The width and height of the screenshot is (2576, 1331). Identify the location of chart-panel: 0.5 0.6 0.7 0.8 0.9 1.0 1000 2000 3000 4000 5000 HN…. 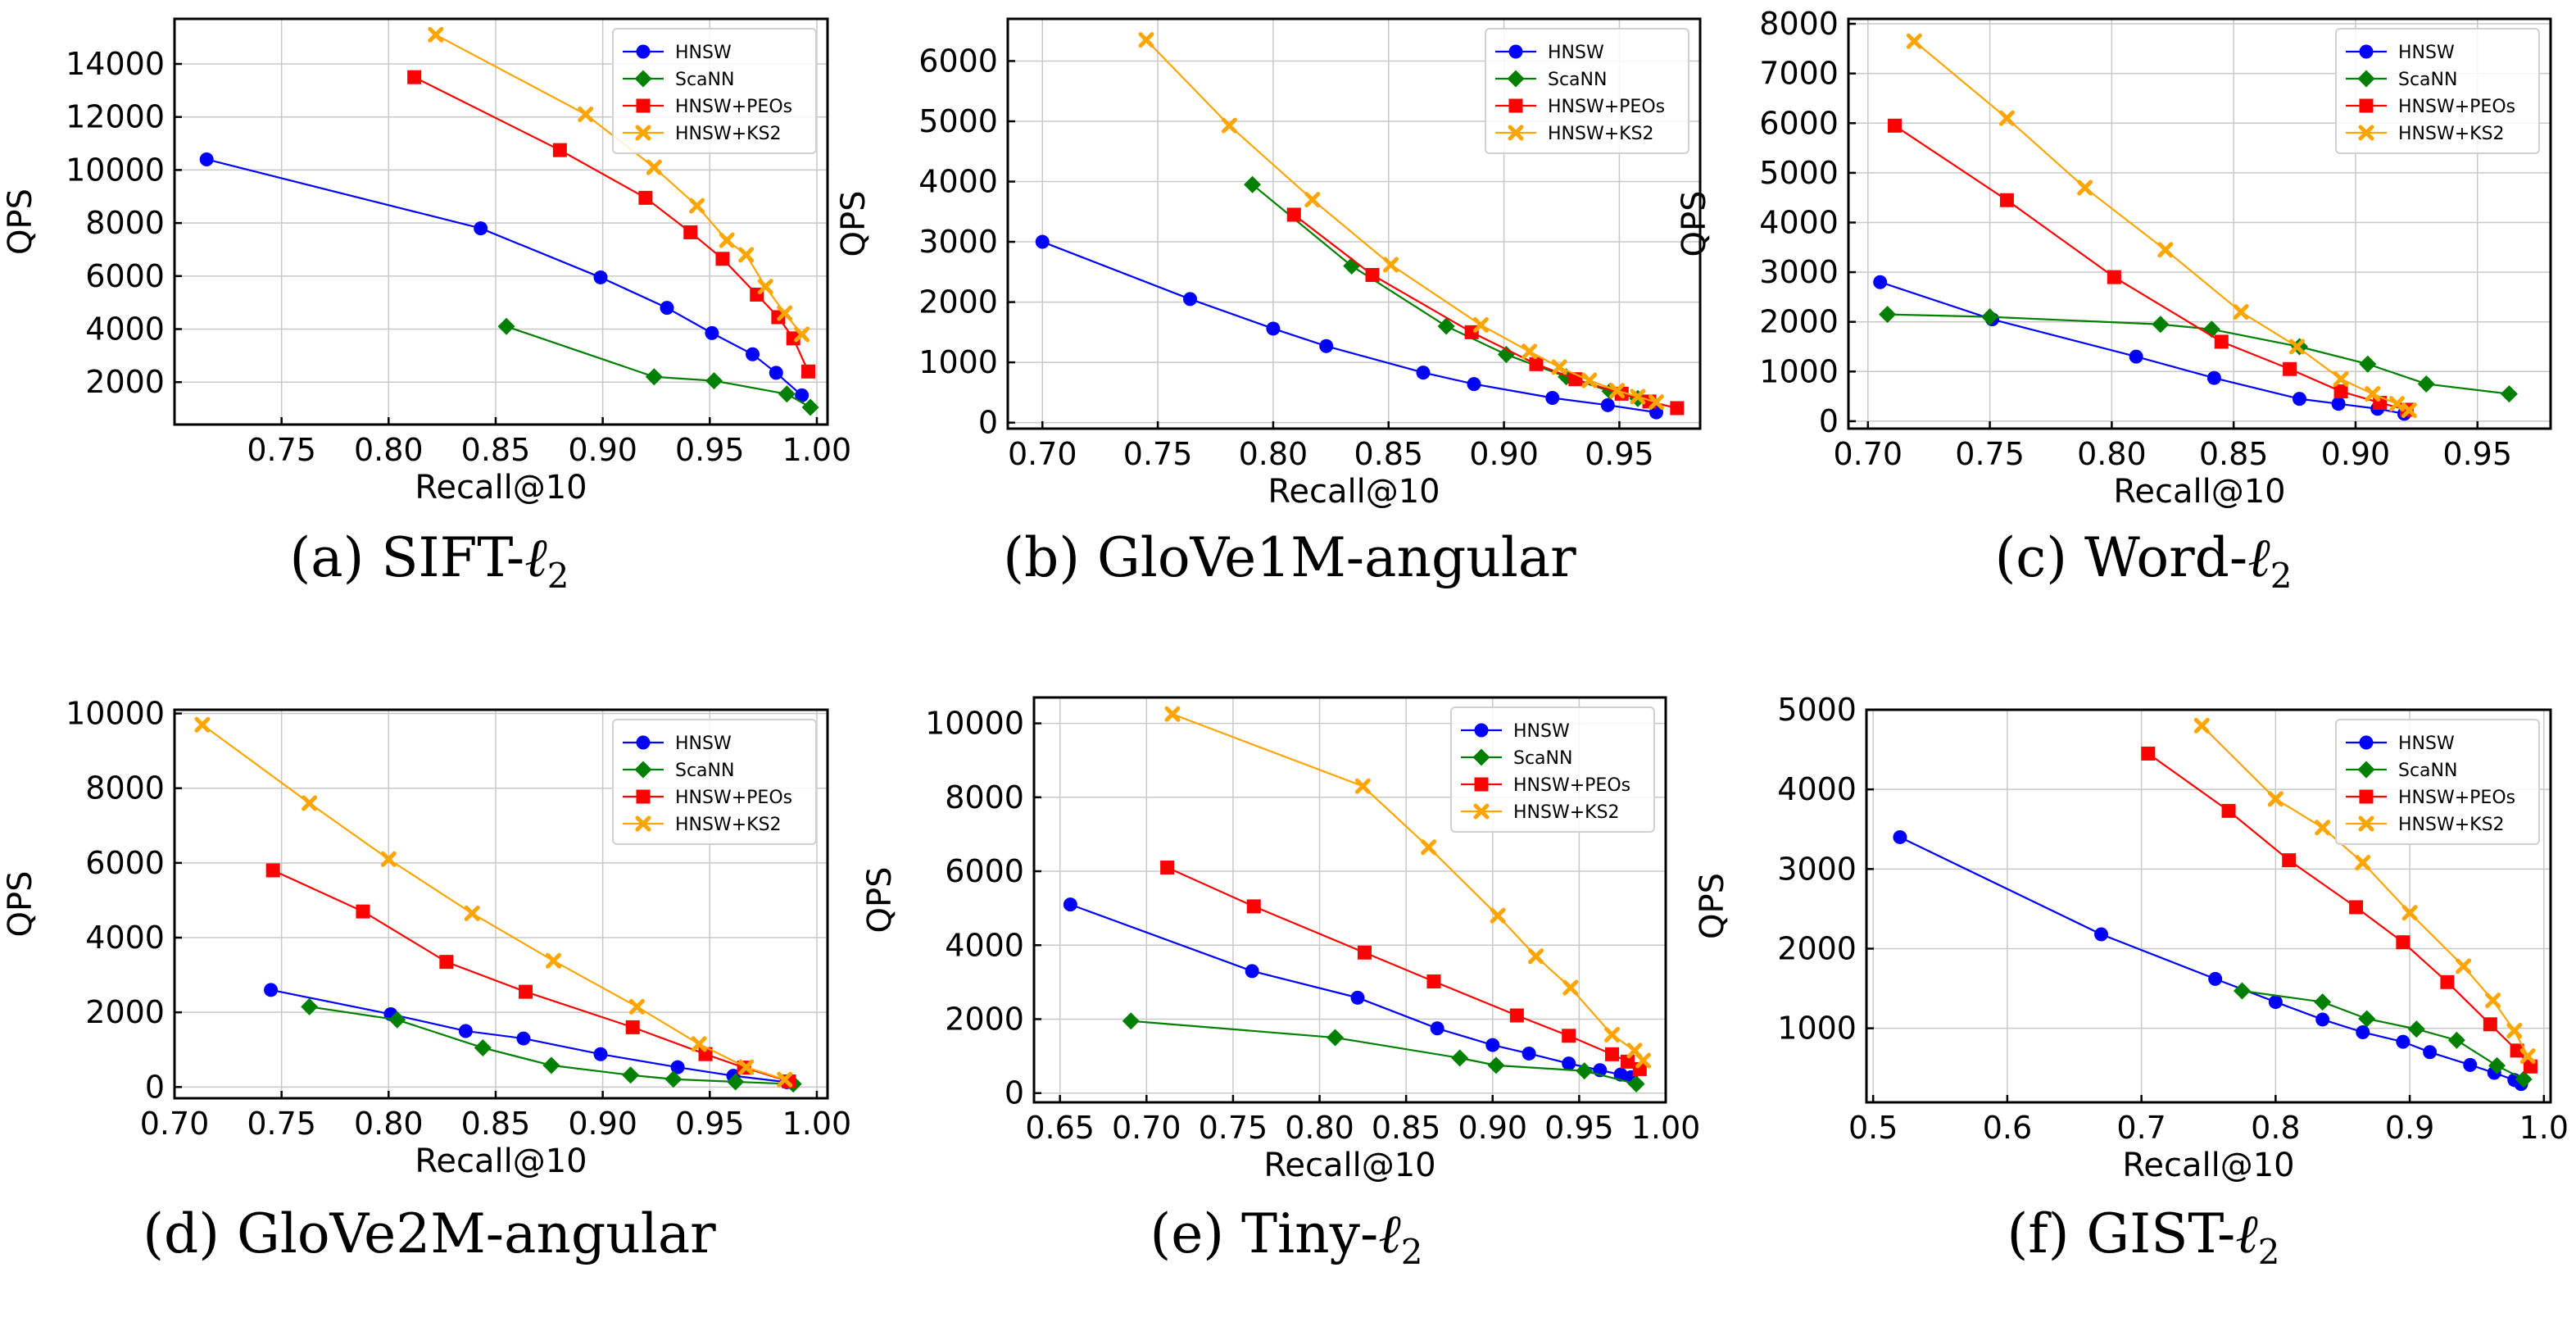
(2131, 982).